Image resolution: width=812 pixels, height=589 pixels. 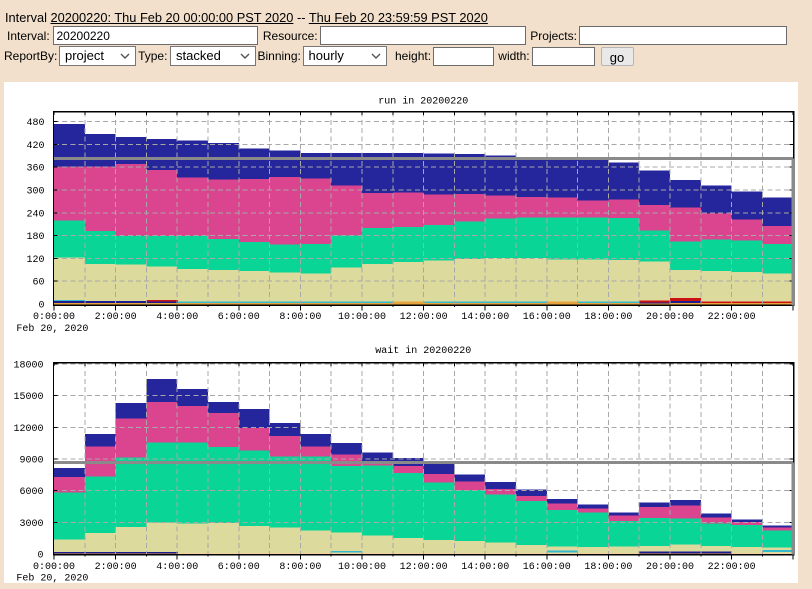 What do you see at coordinates (35, 192) in the screenshot?
I see `svg-text: 300` at bounding box center [35, 192].